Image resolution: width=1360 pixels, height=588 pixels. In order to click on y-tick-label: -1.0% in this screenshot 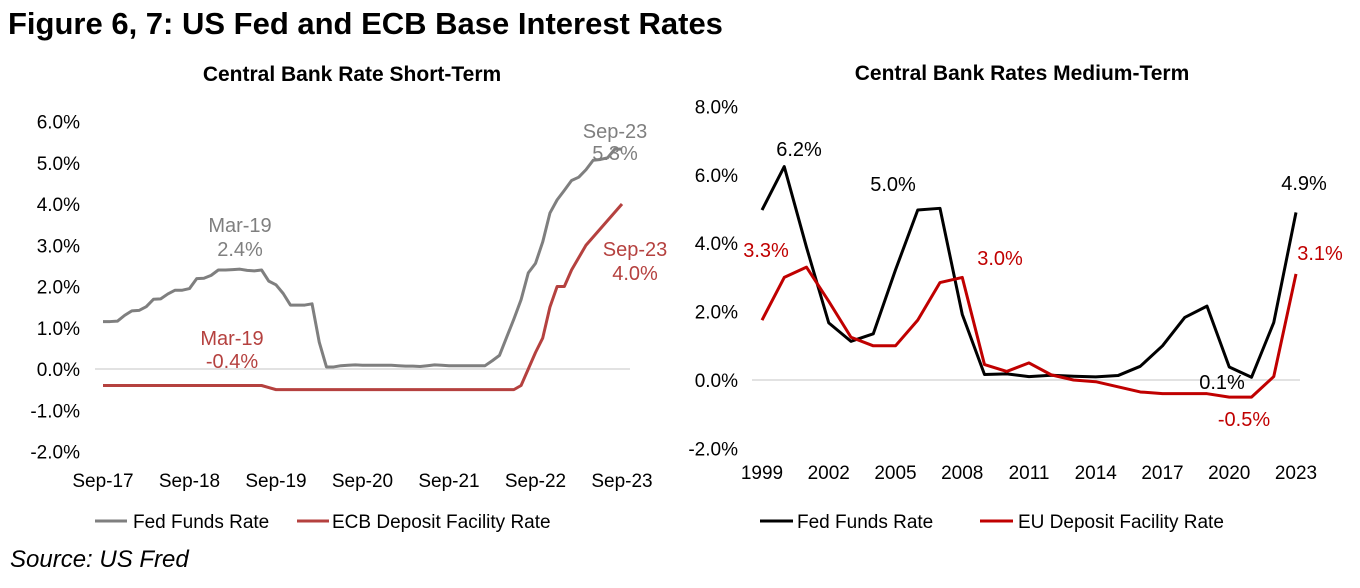, I will do `click(55, 411)`.